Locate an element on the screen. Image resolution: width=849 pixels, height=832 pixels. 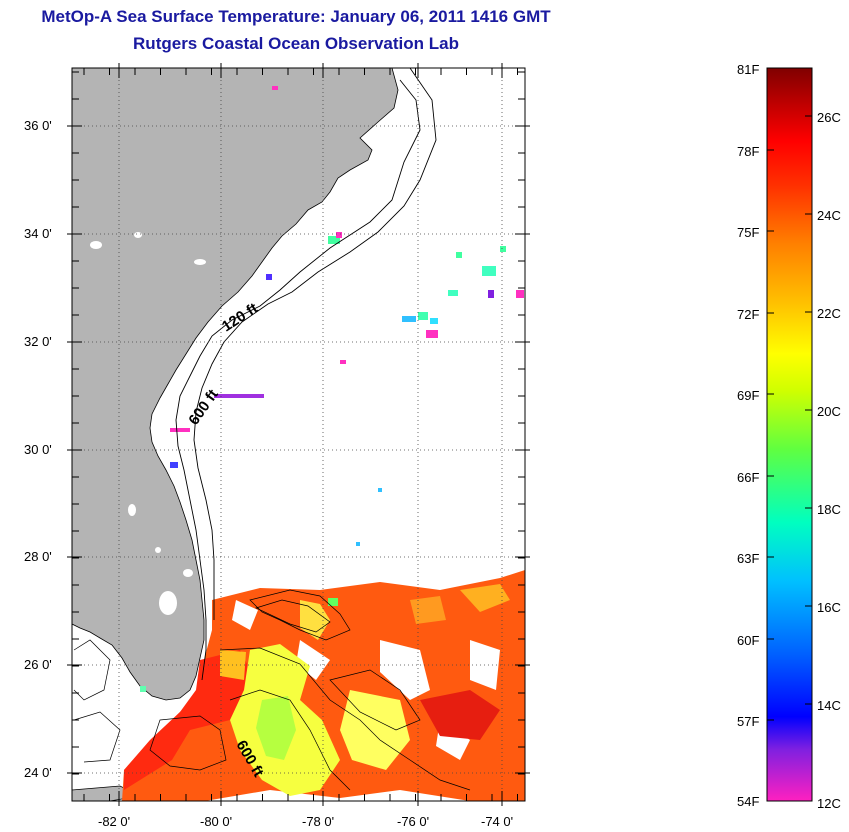
colorbar-c-label: 20C is located at coordinates (829, 411).